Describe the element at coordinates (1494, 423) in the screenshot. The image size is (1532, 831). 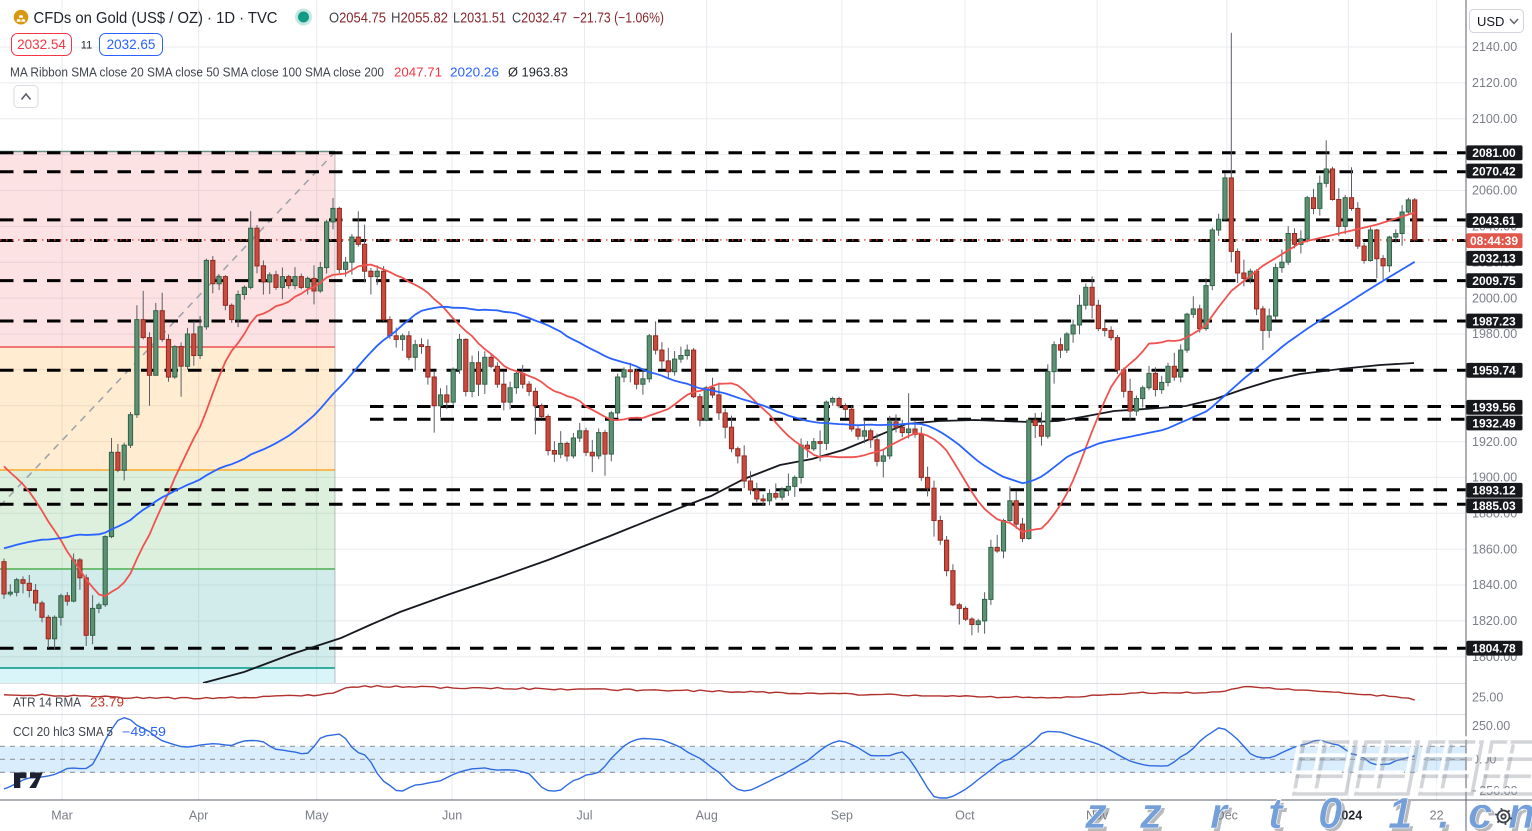
I see `svg-text: 1932.49` at that location.